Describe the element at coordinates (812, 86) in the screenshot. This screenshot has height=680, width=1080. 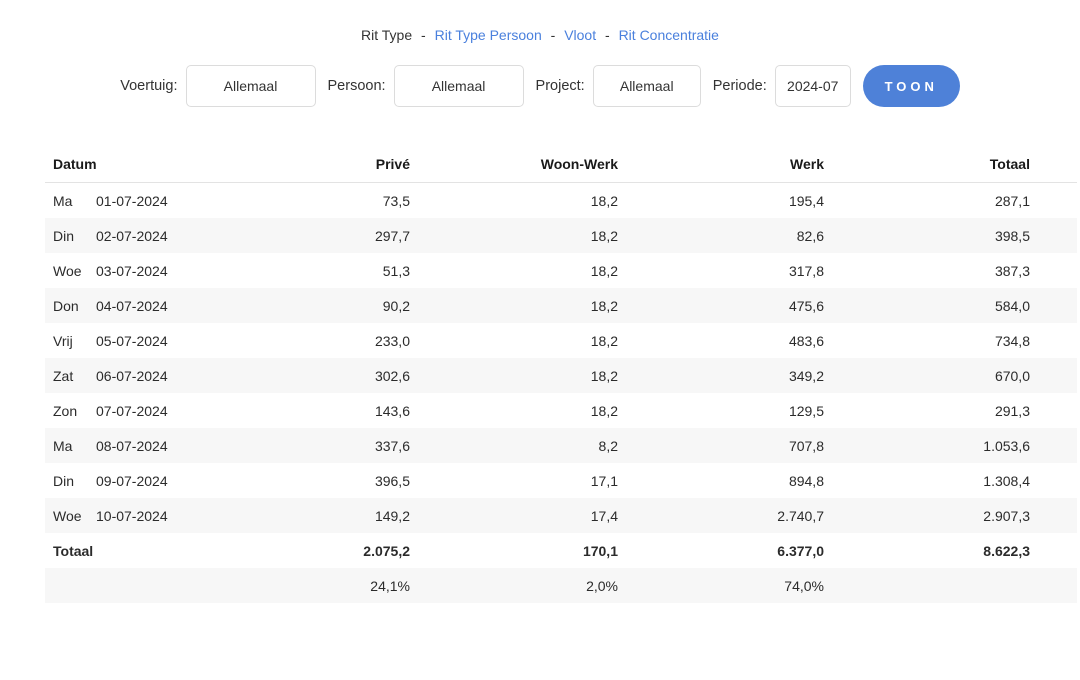
I see `periode-input` at that location.